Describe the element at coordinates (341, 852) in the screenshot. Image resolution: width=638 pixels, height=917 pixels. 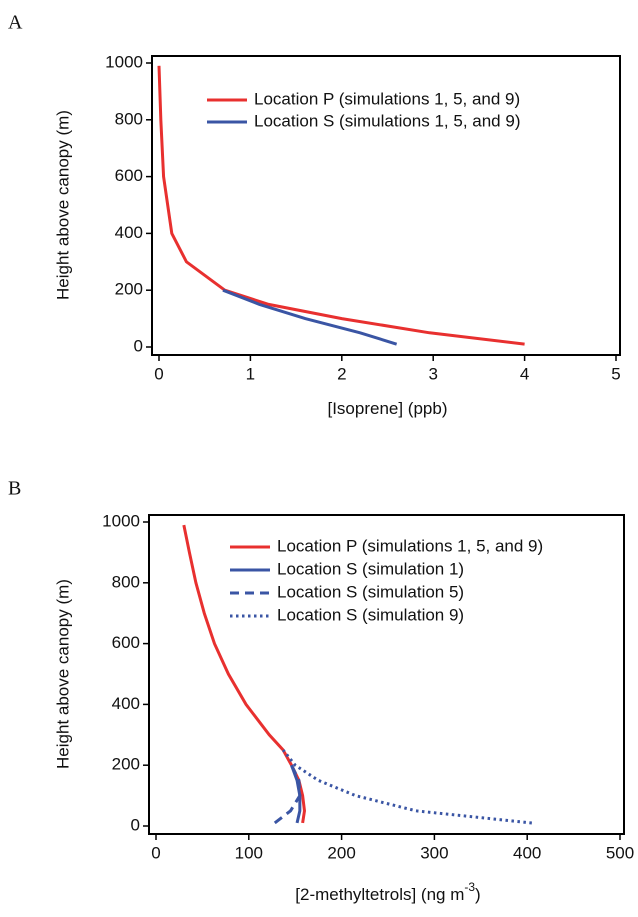
I see `x-tick-label: 200` at that location.